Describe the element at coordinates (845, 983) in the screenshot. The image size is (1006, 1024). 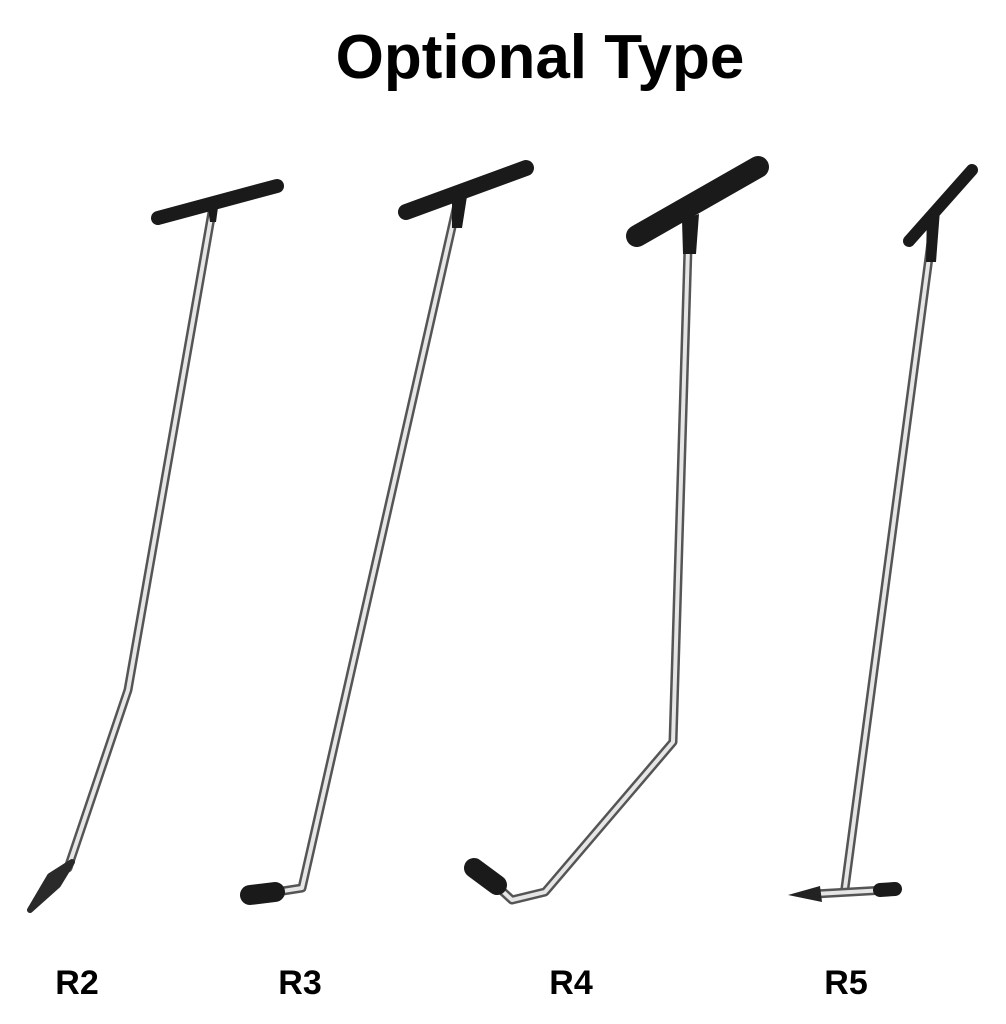
I see `item-label: R5` at that location.